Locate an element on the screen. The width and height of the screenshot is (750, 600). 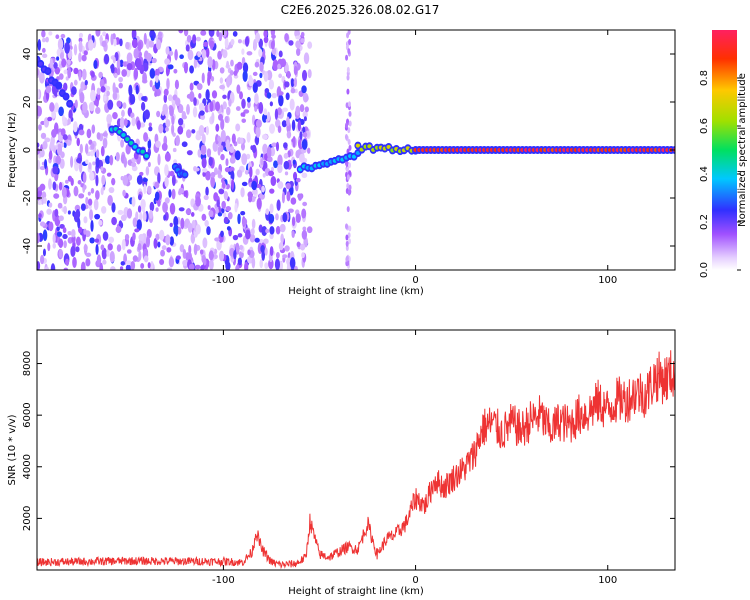
streak-speck is located at coordinates (346, 125).